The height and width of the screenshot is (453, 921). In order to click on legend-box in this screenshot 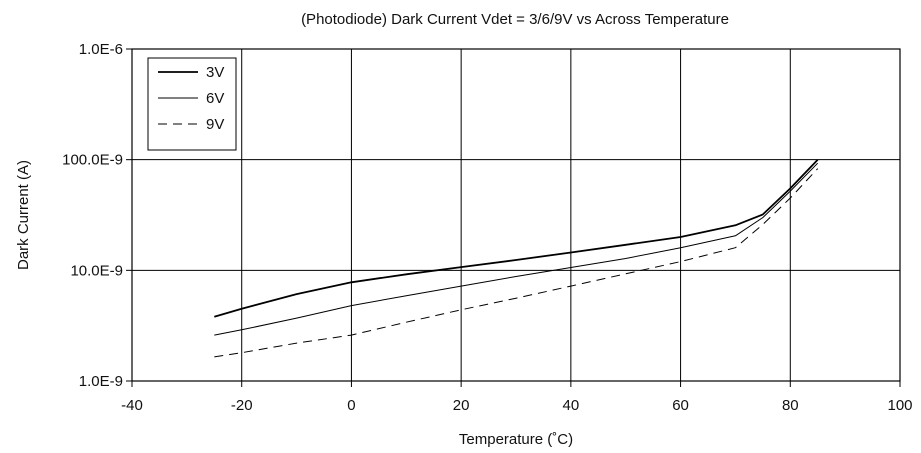, I will do `click(192, 104)`.